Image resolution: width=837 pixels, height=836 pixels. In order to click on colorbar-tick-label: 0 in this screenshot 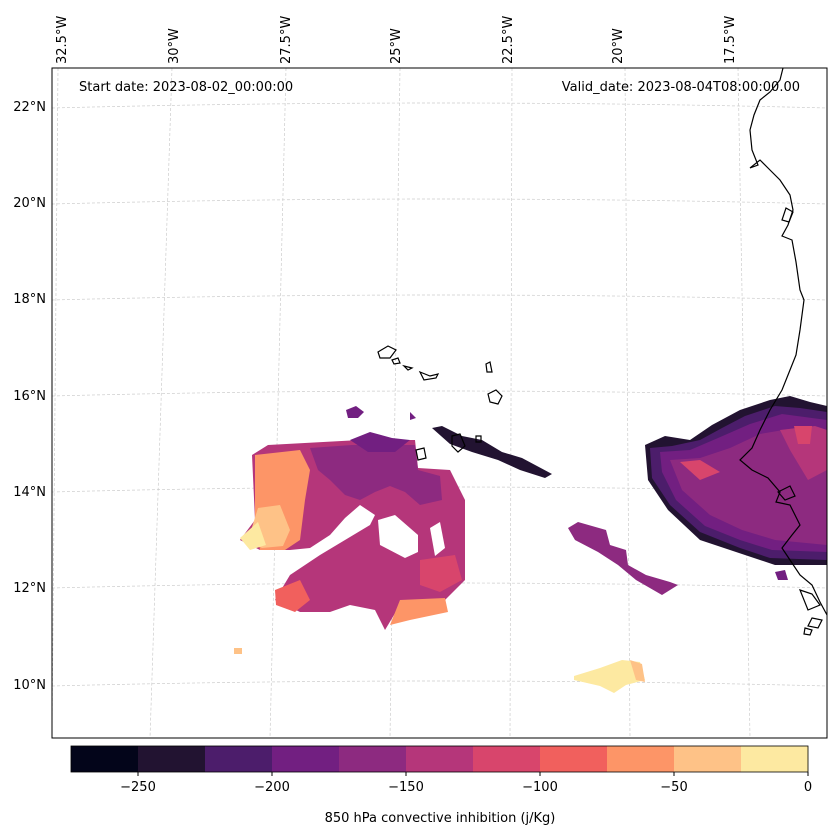, I will do `click(808, 787)`.